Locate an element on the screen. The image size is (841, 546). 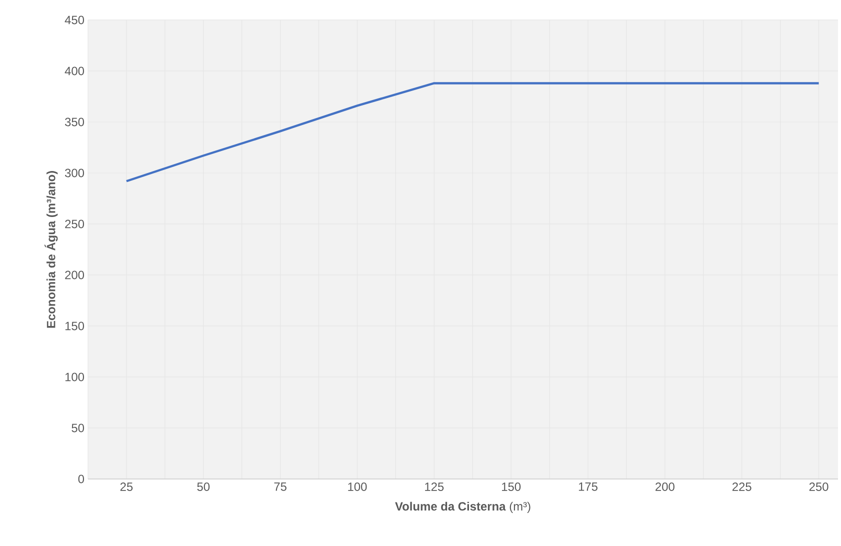
x-tick-label: 75 is located at coordinates (280, 486).